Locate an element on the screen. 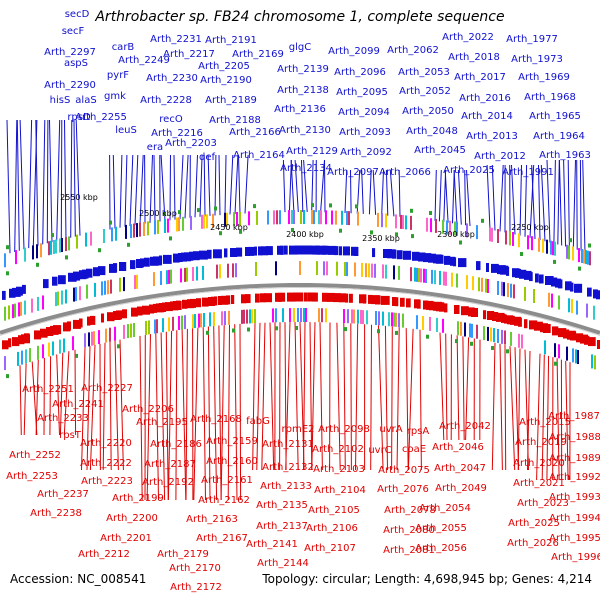 The width and height of the screenshot is (600, 600). reverse-gene-label: Arth_2192 is located at coordinates (168, 482).